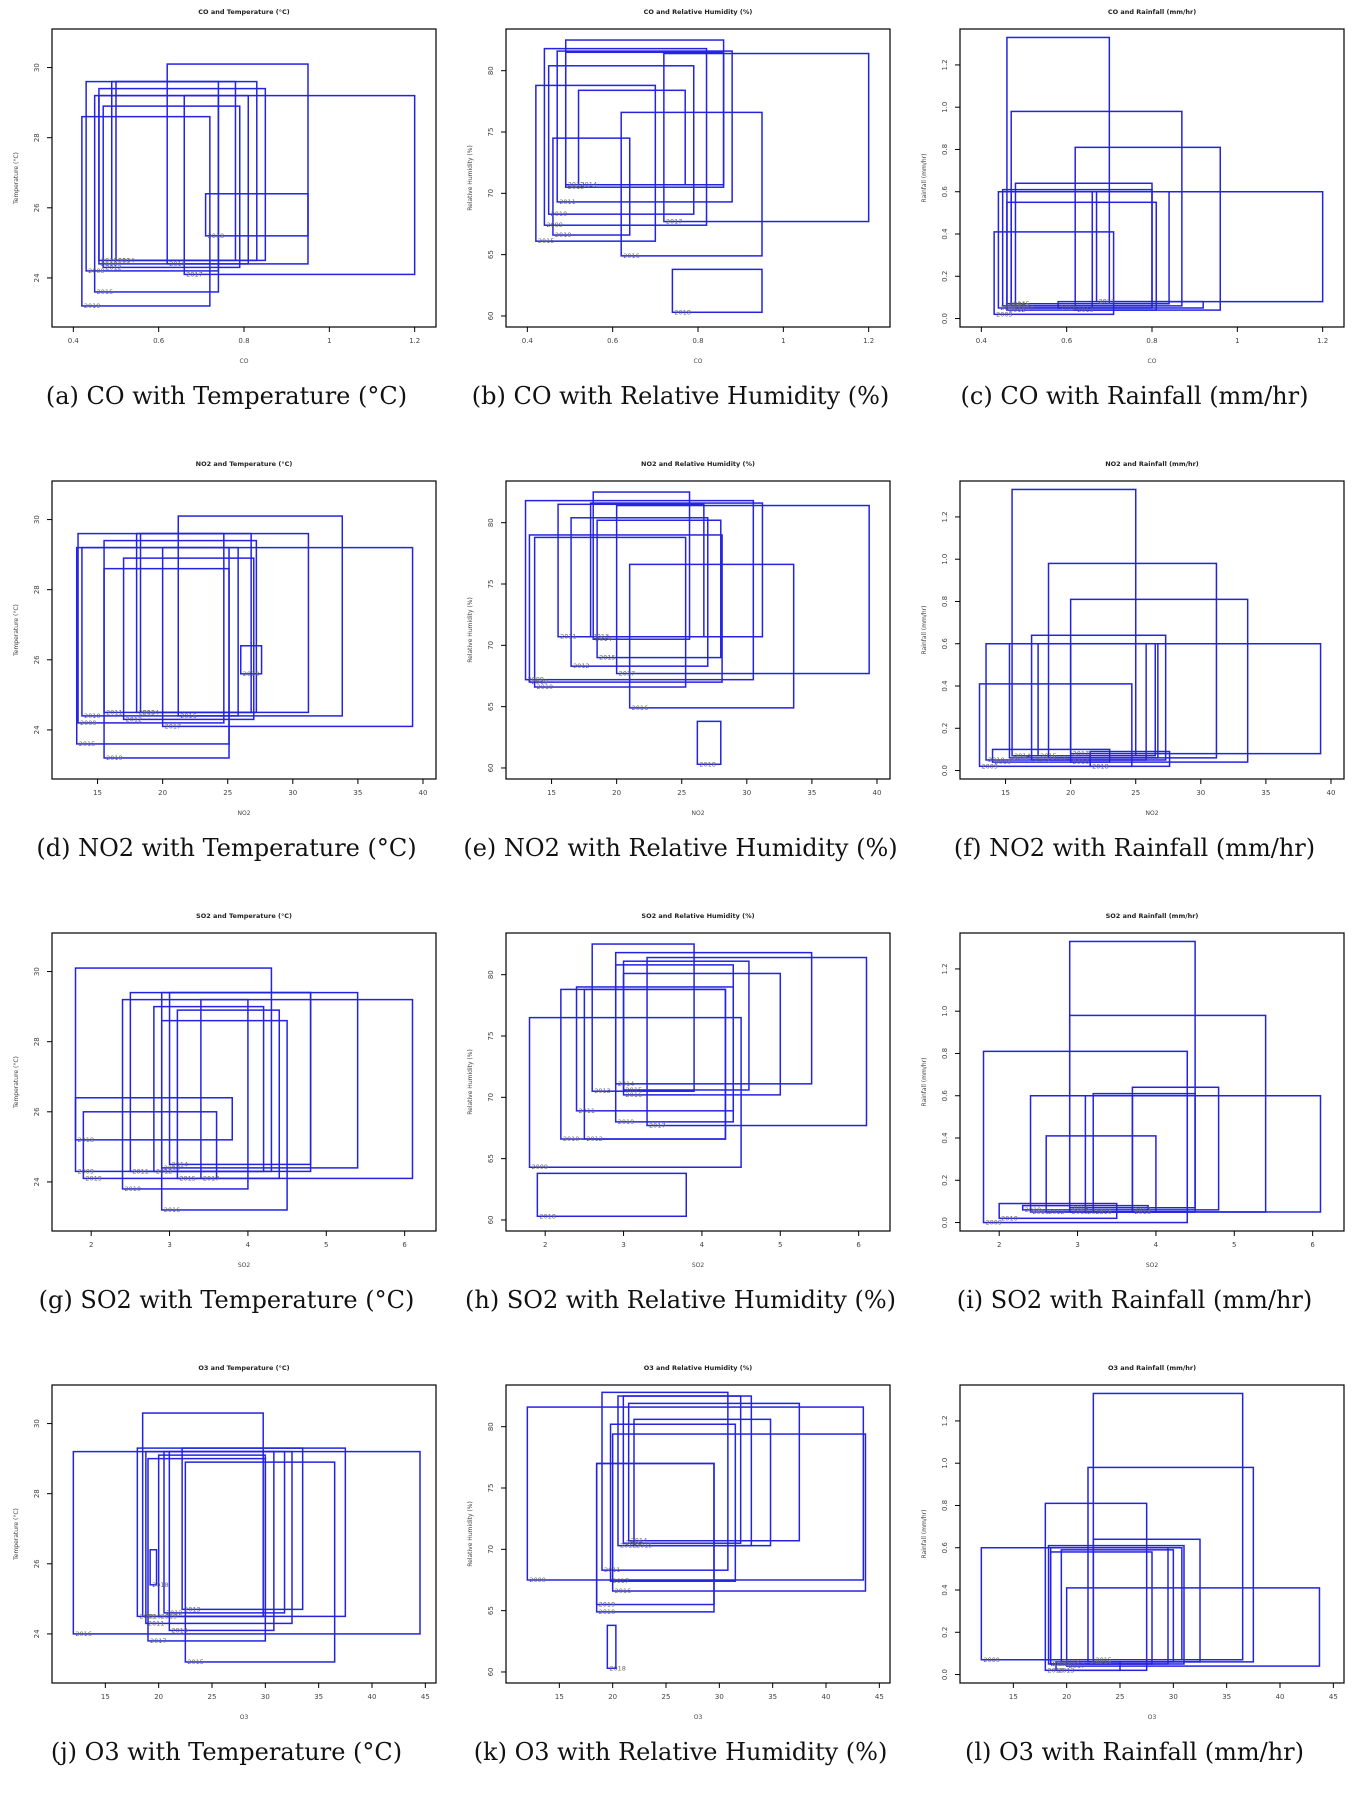  I want to click on y-tick-label: 75, so click(491, 1488).